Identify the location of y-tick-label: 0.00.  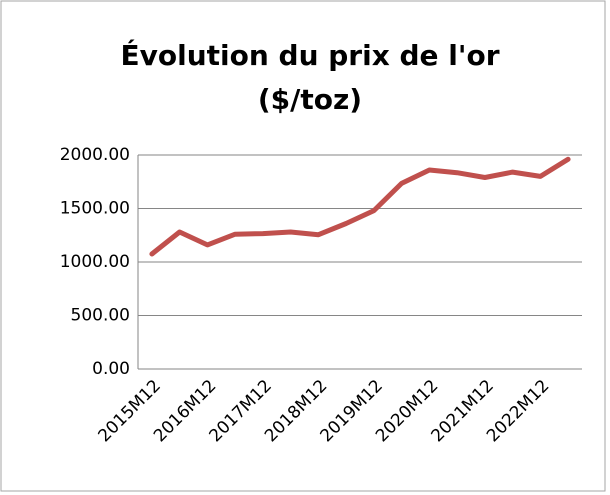
(111, 369).